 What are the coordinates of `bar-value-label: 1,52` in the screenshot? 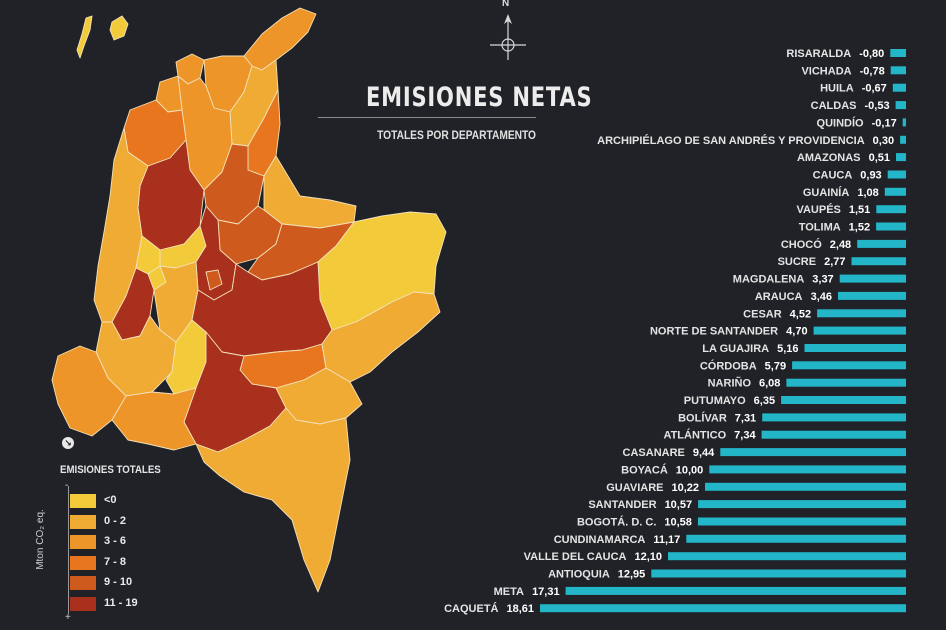 It's located at (859, 228).